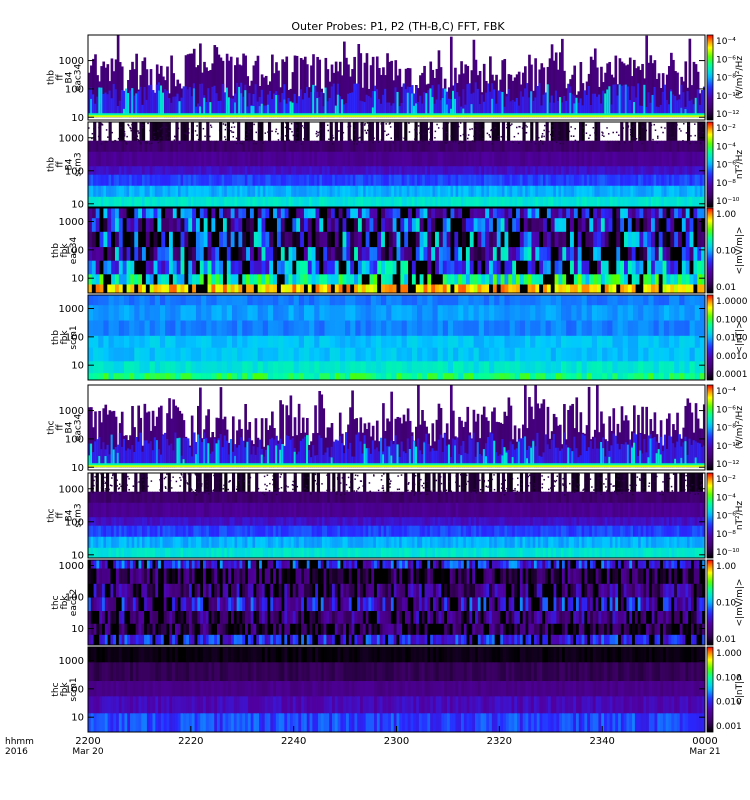 The height and width of the screenshot is (800, 750). Describe the element at coordinates (190, 741) in the screenshot. I see `x-tick-label: 2220` at that location.